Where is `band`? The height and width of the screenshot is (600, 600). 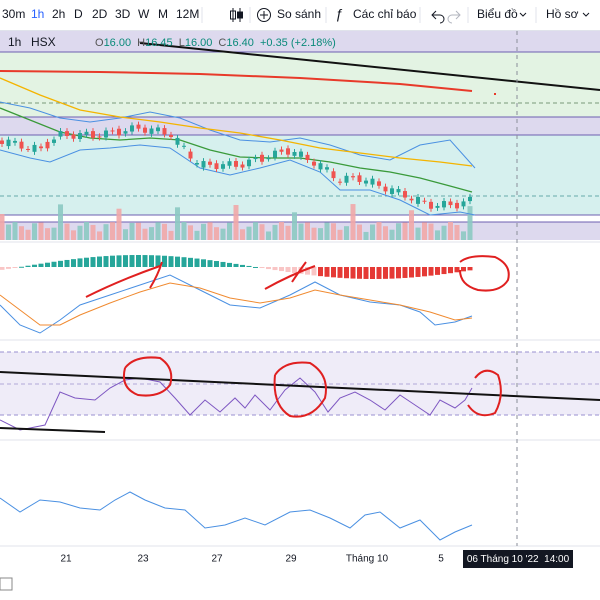
band is located at coordinates (300, 41).